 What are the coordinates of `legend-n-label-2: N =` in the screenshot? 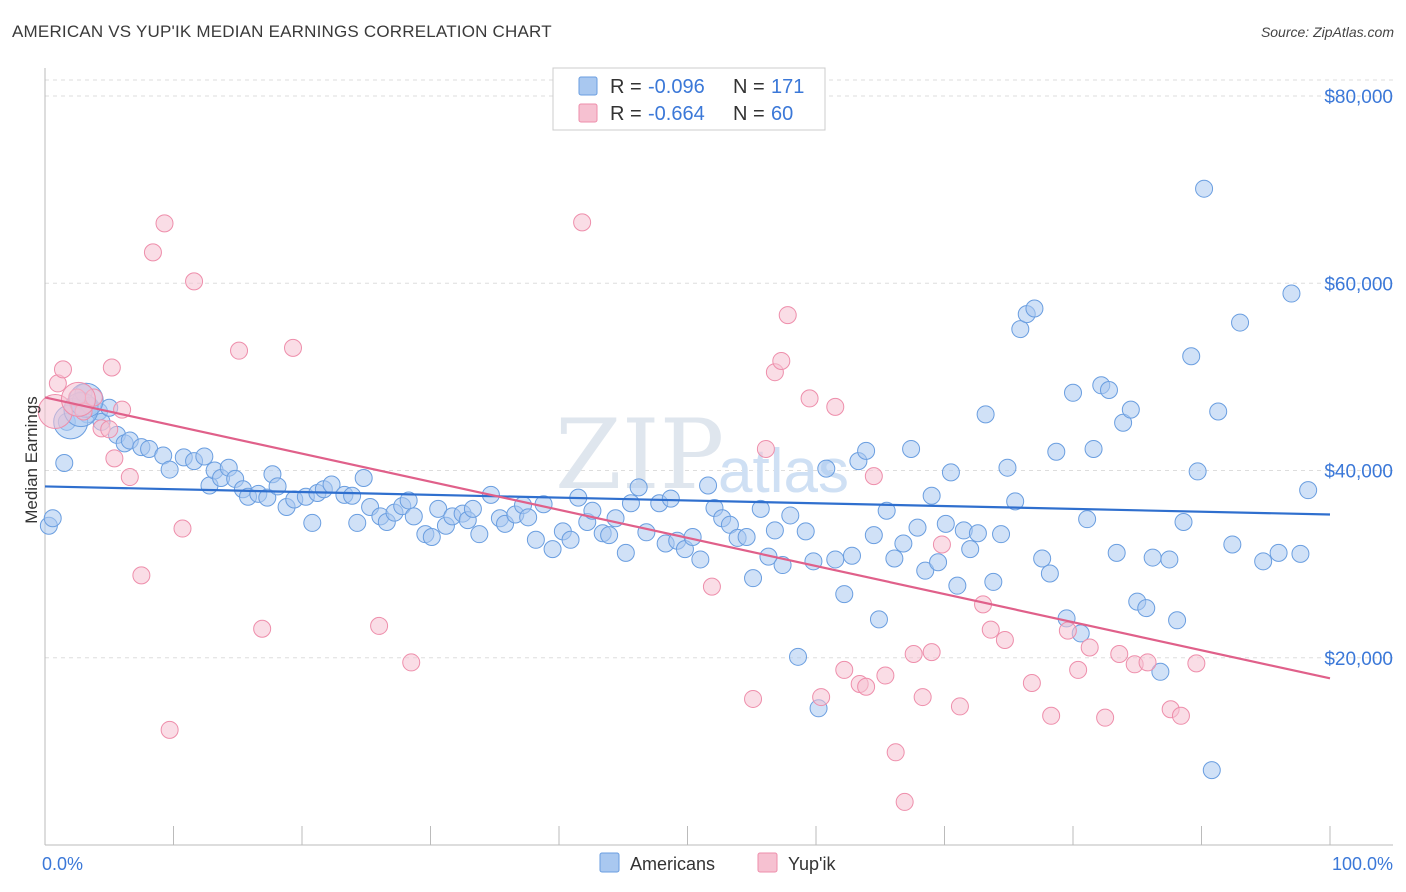 It's located at (749, 114).